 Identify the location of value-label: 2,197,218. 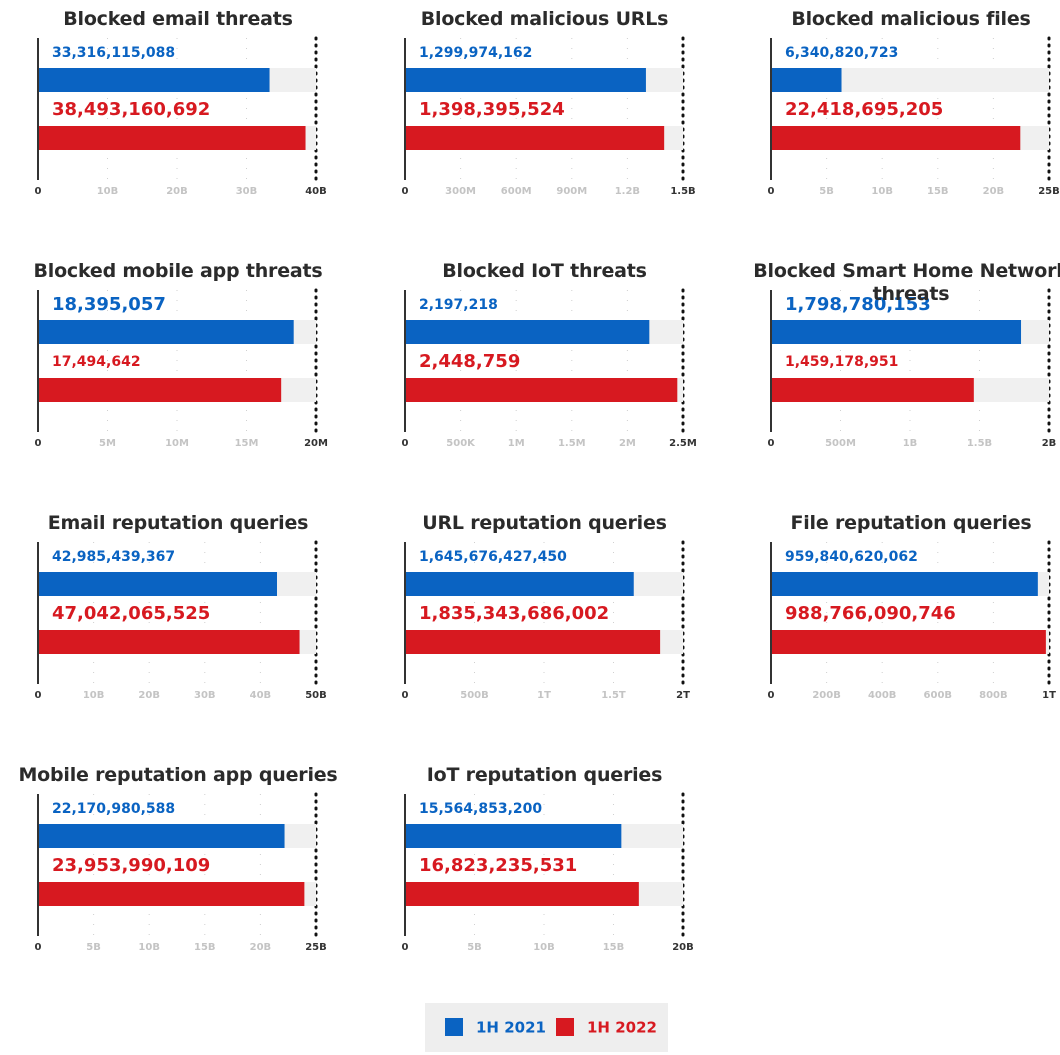
(458, 305).